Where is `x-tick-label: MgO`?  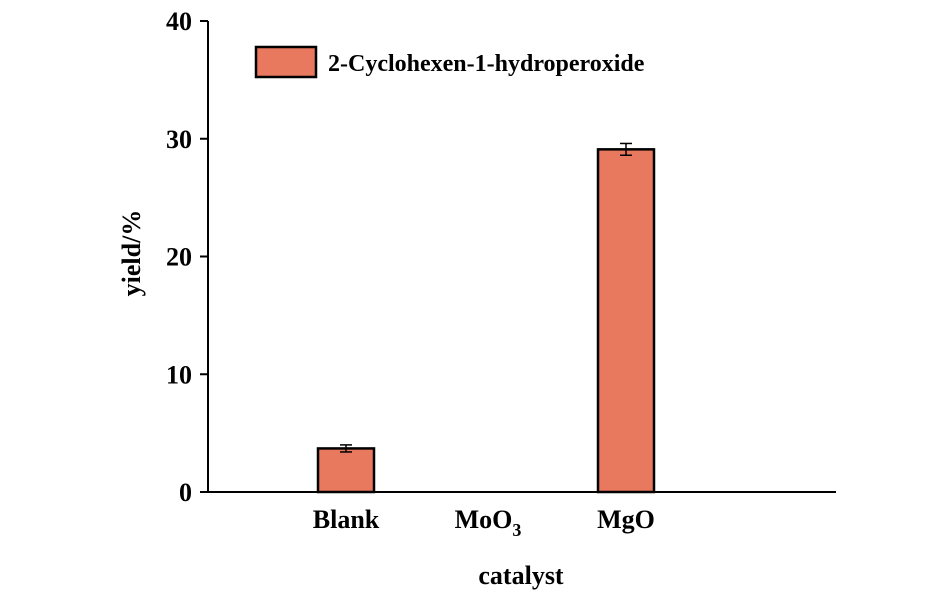
x-tick-label: MgO is located at coordinates (626, 519).